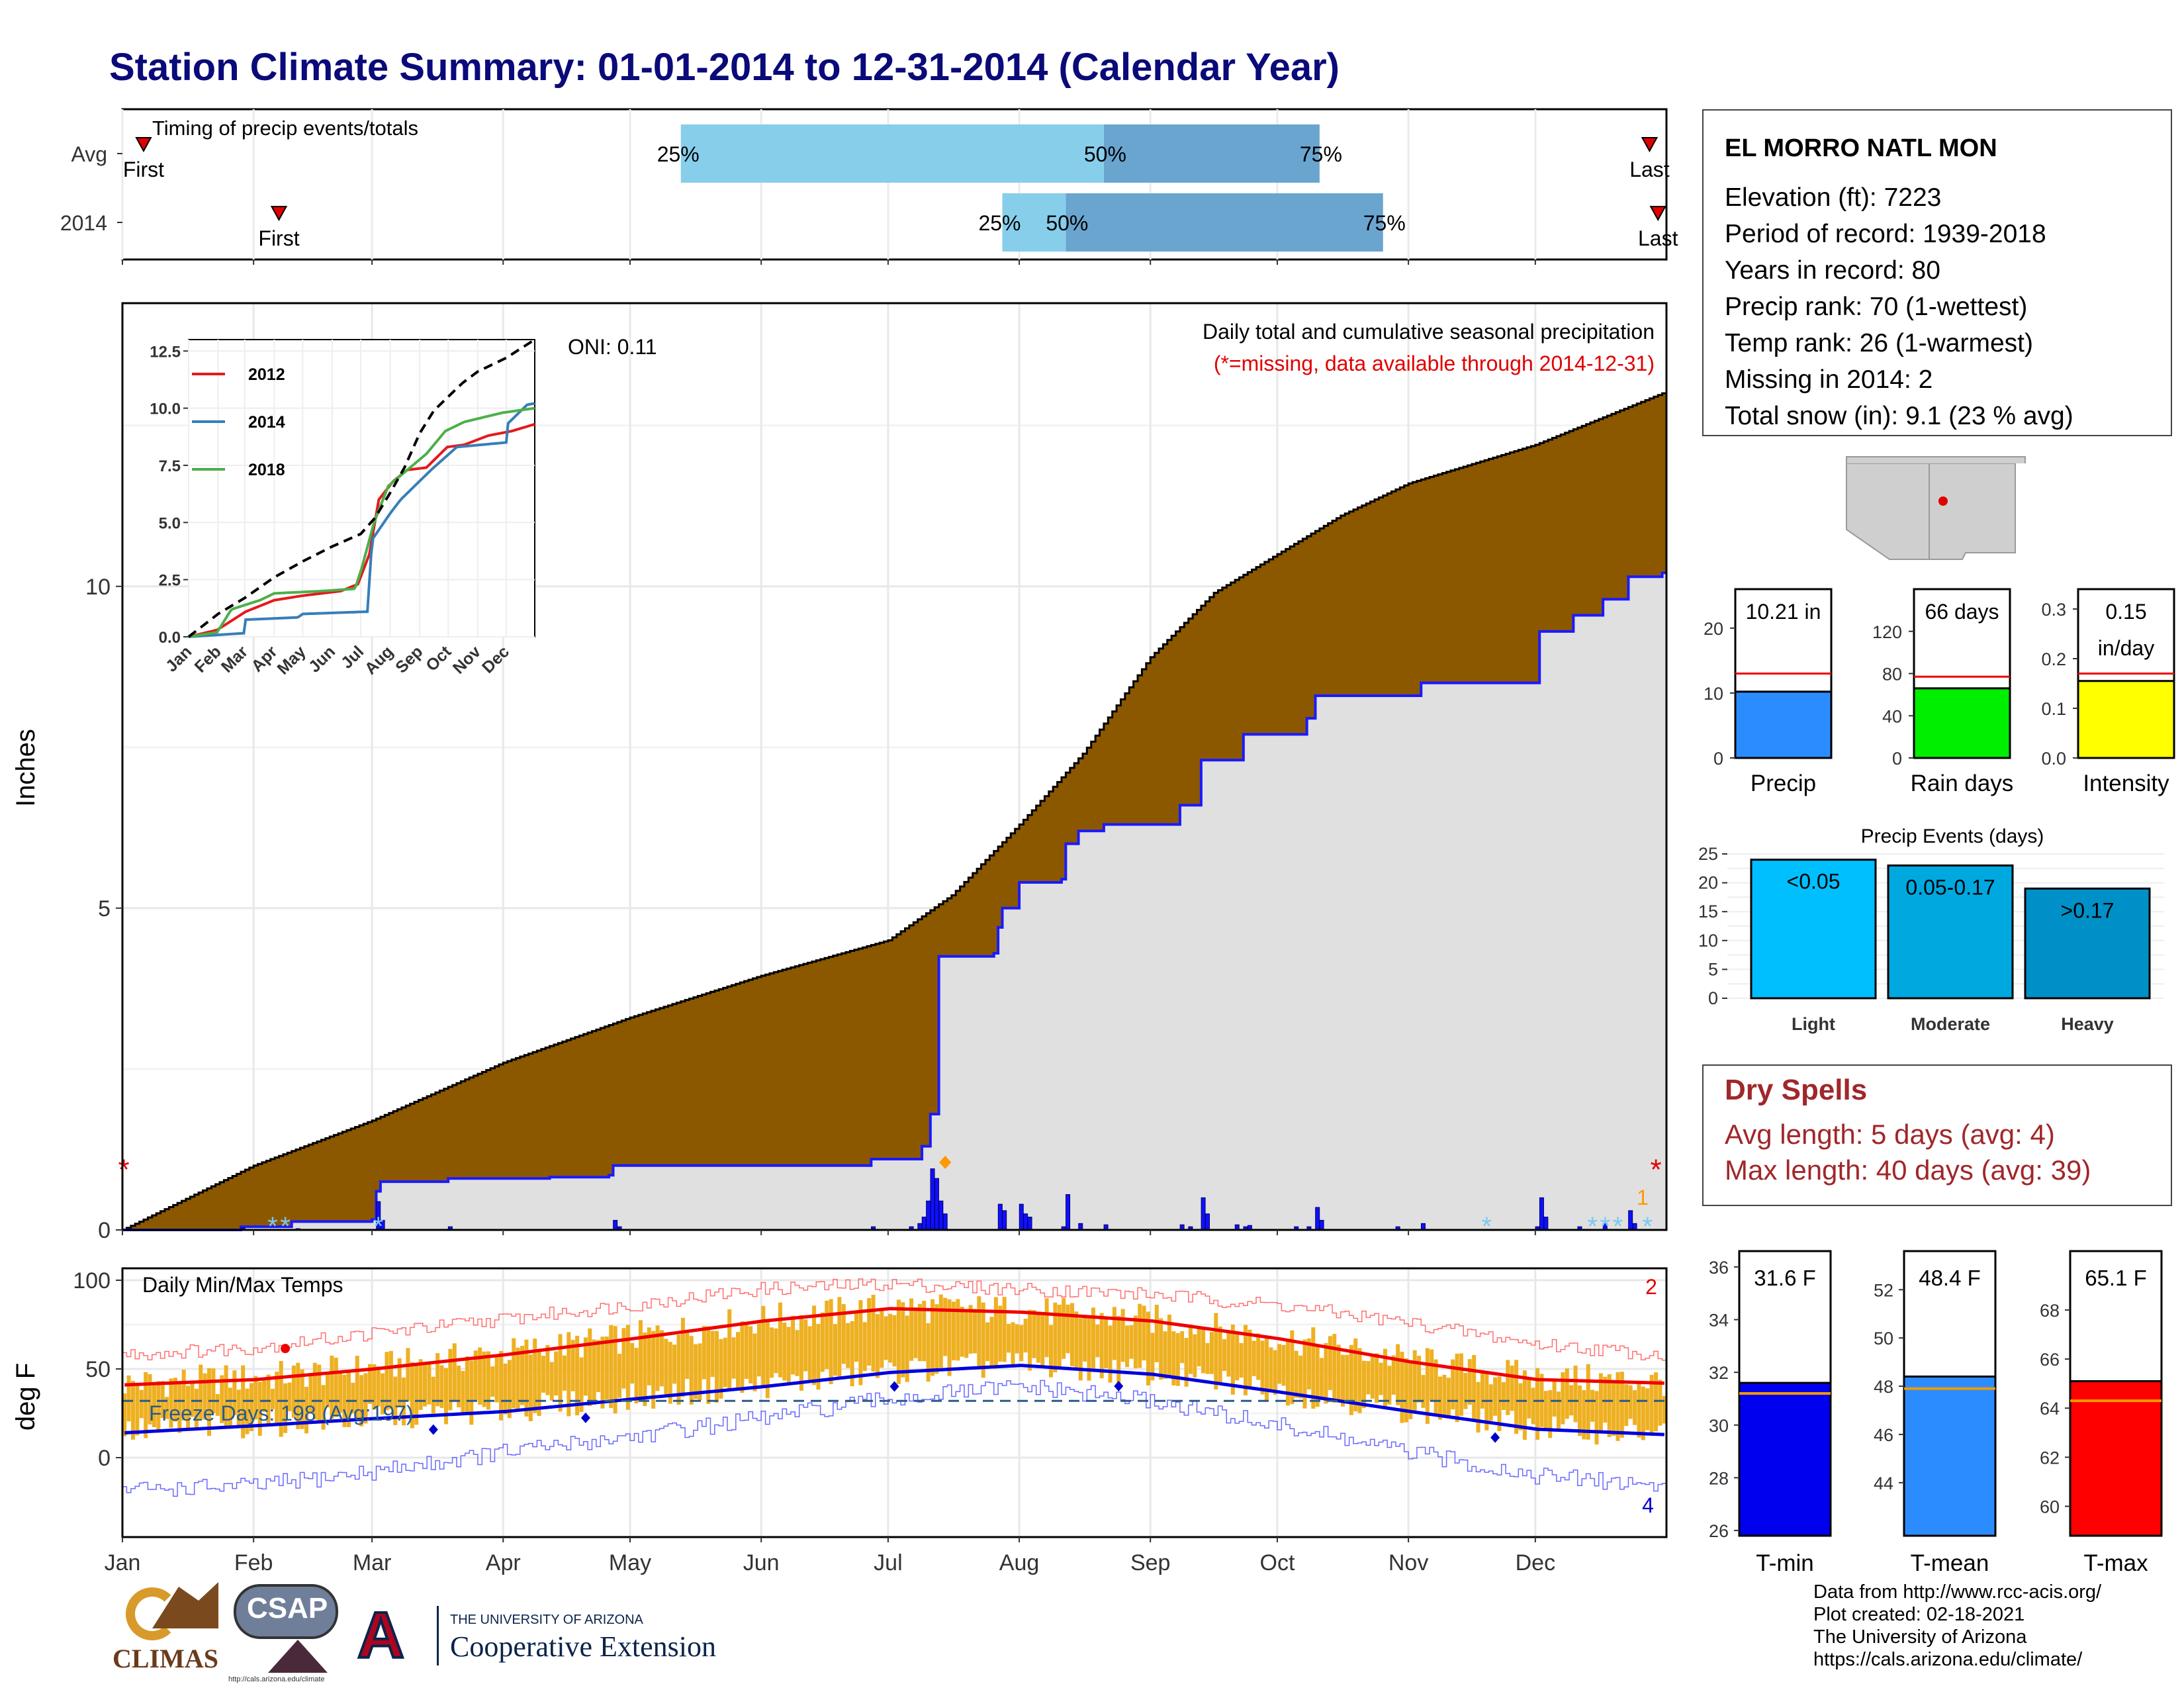 The width and height of the screenshot is (2184, 1688). What do you see at coordinates (1834, 197) in the screenshot?
I see `elevation-text: Elevation (ft): 7223` at bounding box center [1834, 197].